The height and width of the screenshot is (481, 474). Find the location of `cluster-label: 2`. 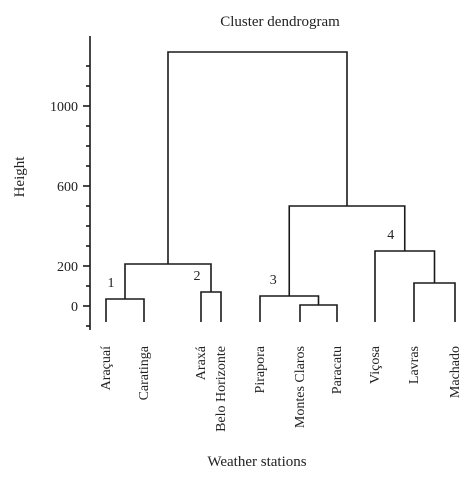

cluster-label: 2 is located at coordinates (197, 276).